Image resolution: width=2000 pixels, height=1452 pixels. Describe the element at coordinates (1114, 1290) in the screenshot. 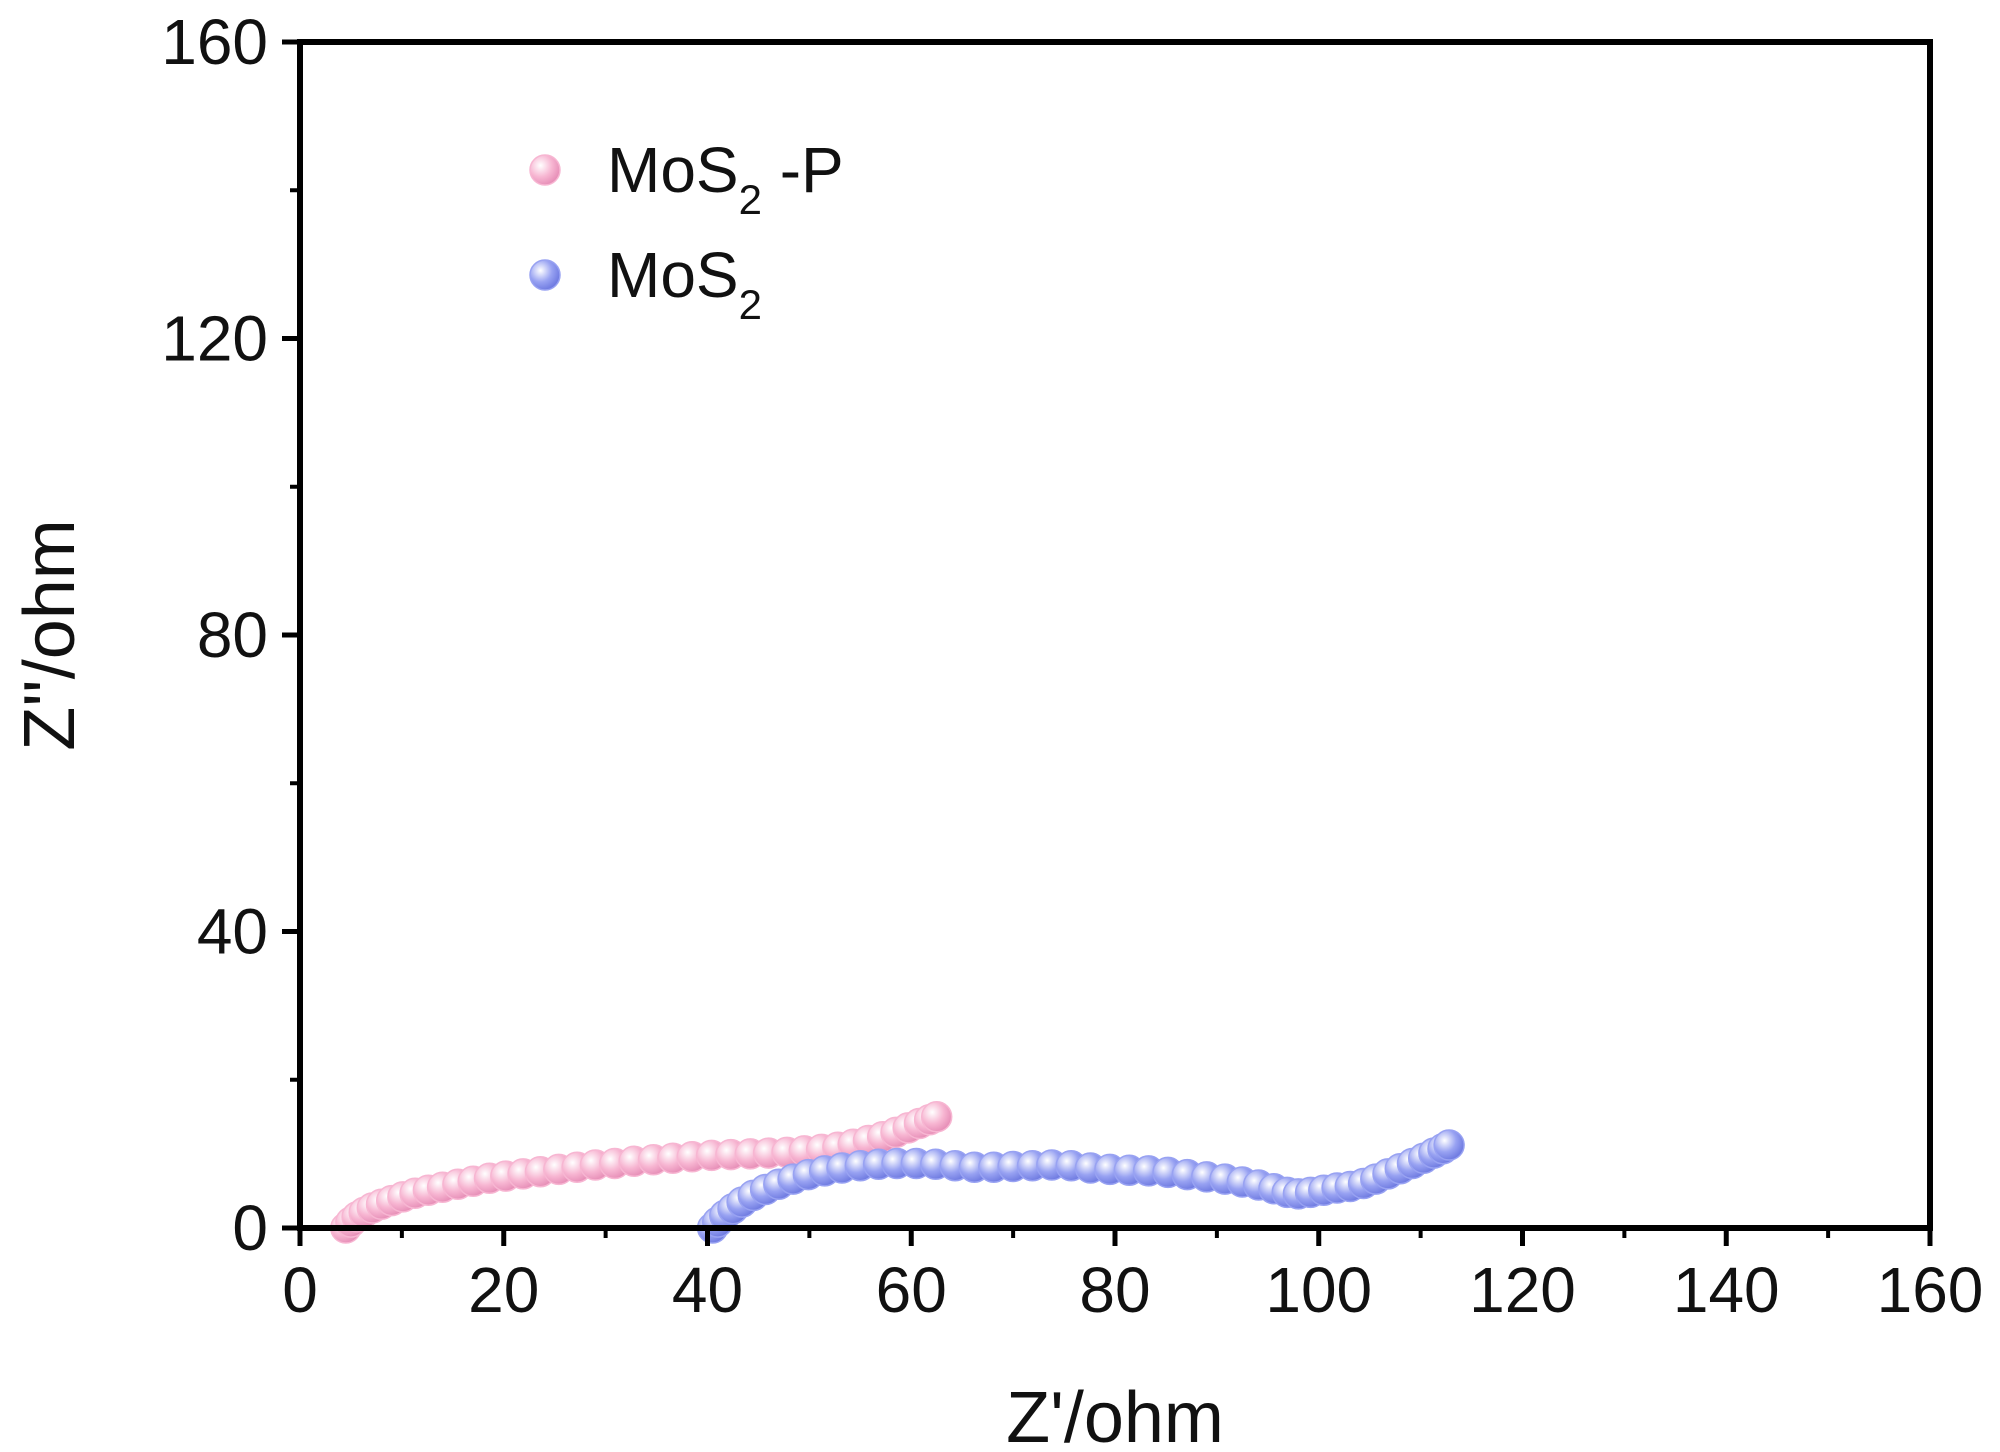

I see `x-tick-label: 80` at that location.